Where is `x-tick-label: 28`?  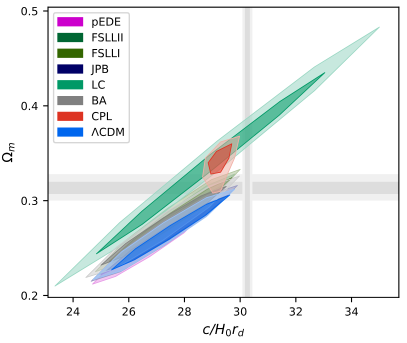 x-tick-label: 28 is located at coordinates (184, 311).